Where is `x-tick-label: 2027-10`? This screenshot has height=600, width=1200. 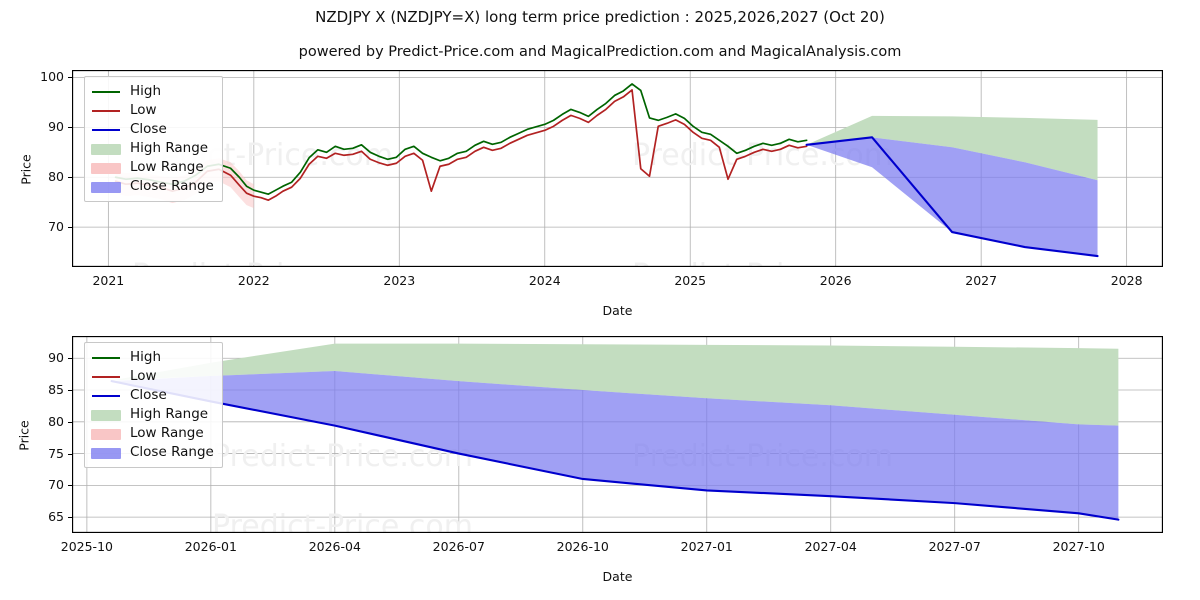
x-tick-label: 2027-10 is located at coordinates (1078, 546).